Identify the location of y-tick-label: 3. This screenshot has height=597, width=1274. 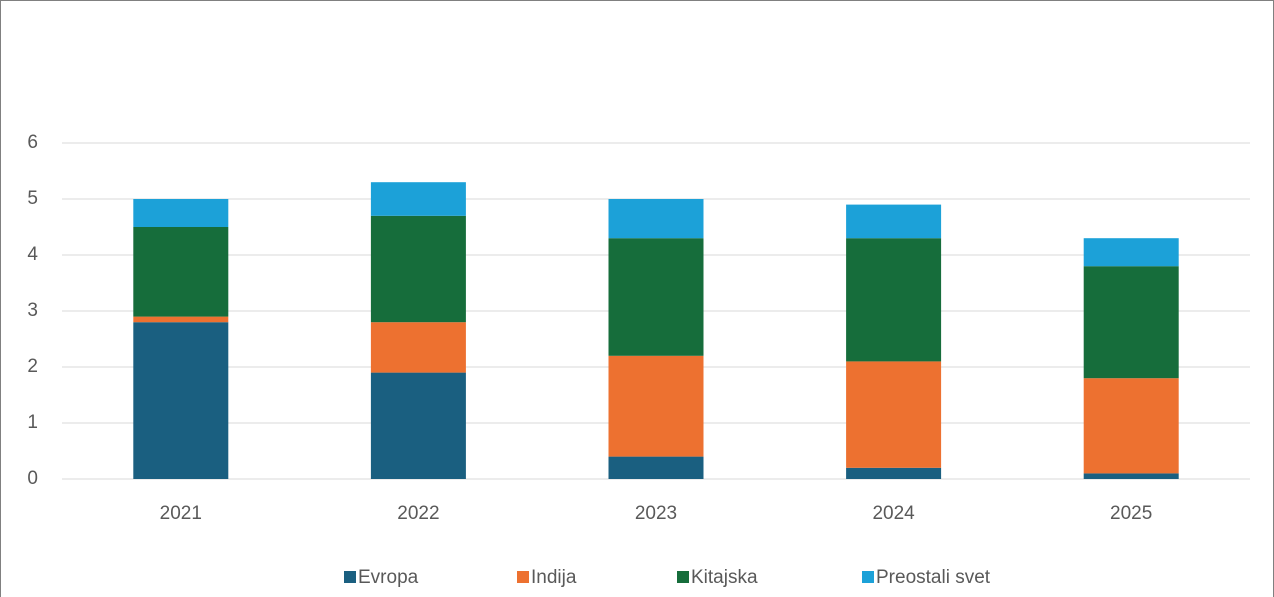
(32, 310).